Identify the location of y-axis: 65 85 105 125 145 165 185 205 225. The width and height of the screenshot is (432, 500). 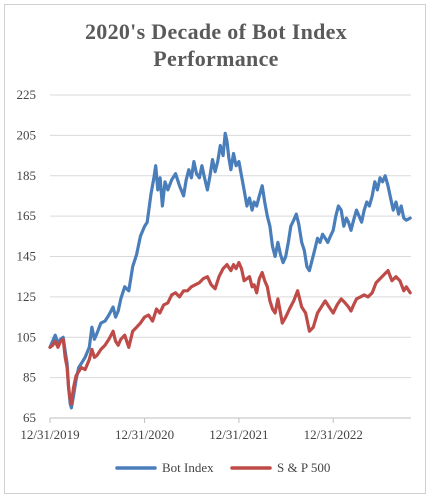
(27, 256).